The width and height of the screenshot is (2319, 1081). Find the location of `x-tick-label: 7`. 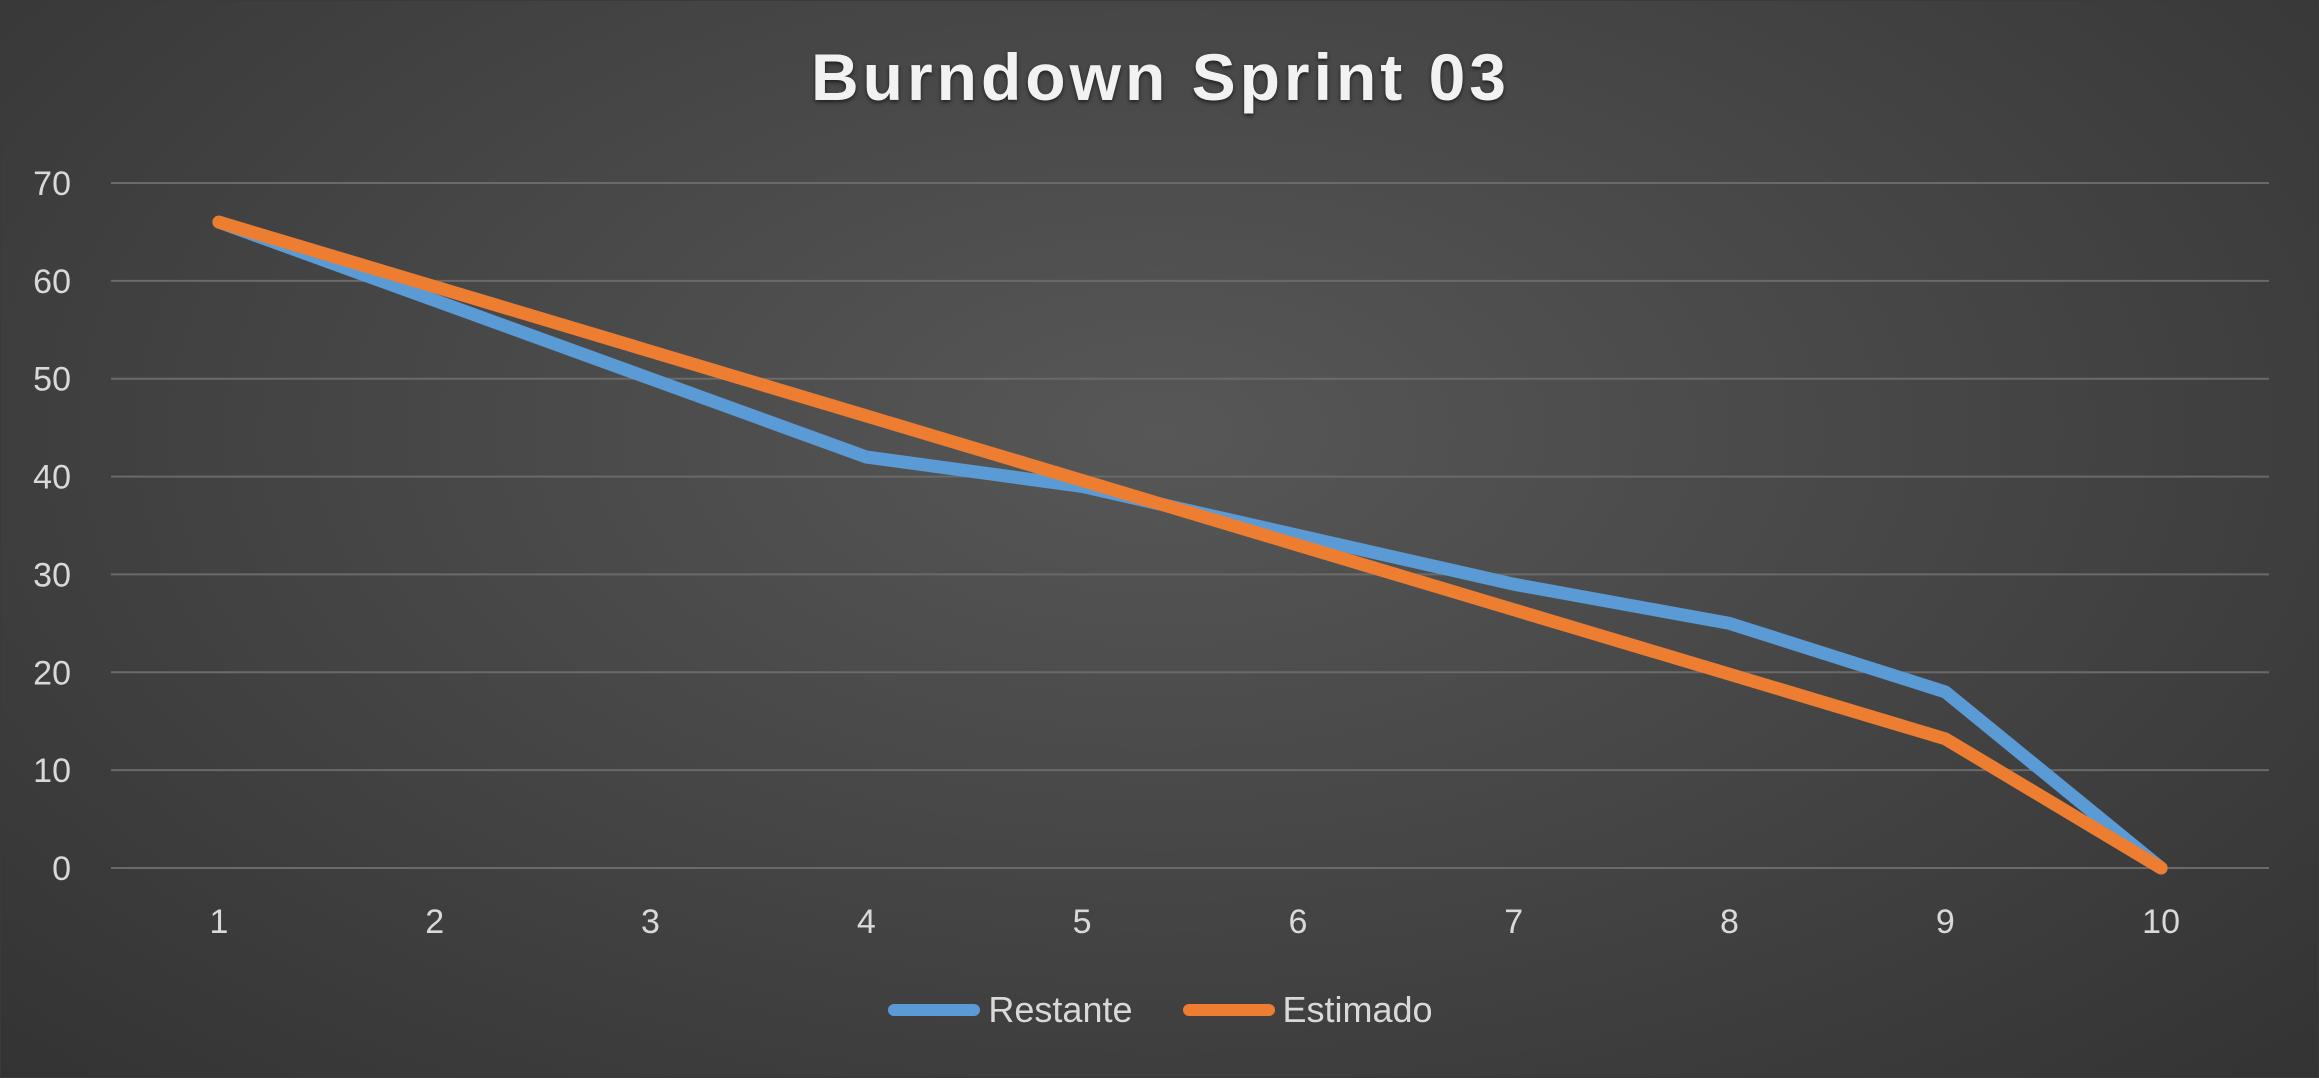

x-tick-label: 7 is located at coordinates (1513, 922).